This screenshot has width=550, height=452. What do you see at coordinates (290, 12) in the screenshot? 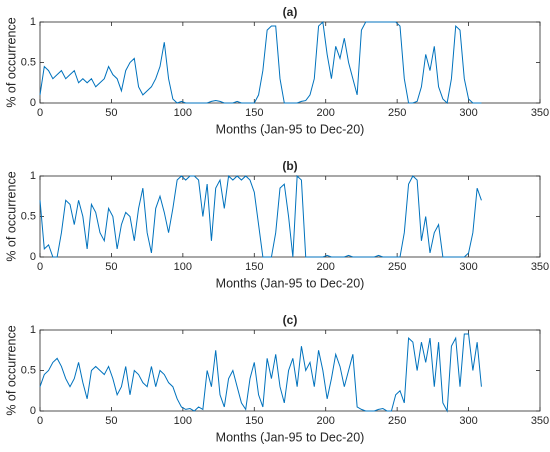
I see `subplot-title: (a)` at bounding box center [290, 12].